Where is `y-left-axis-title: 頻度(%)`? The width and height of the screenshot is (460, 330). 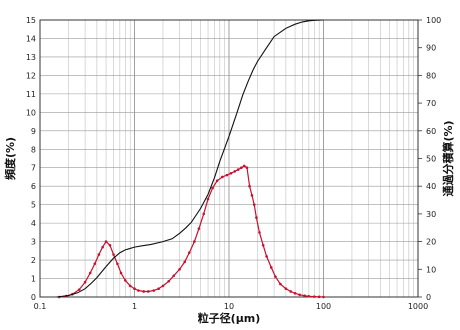
y-left-axis-title: 頻度(%) is located at coordinates (10, 158).